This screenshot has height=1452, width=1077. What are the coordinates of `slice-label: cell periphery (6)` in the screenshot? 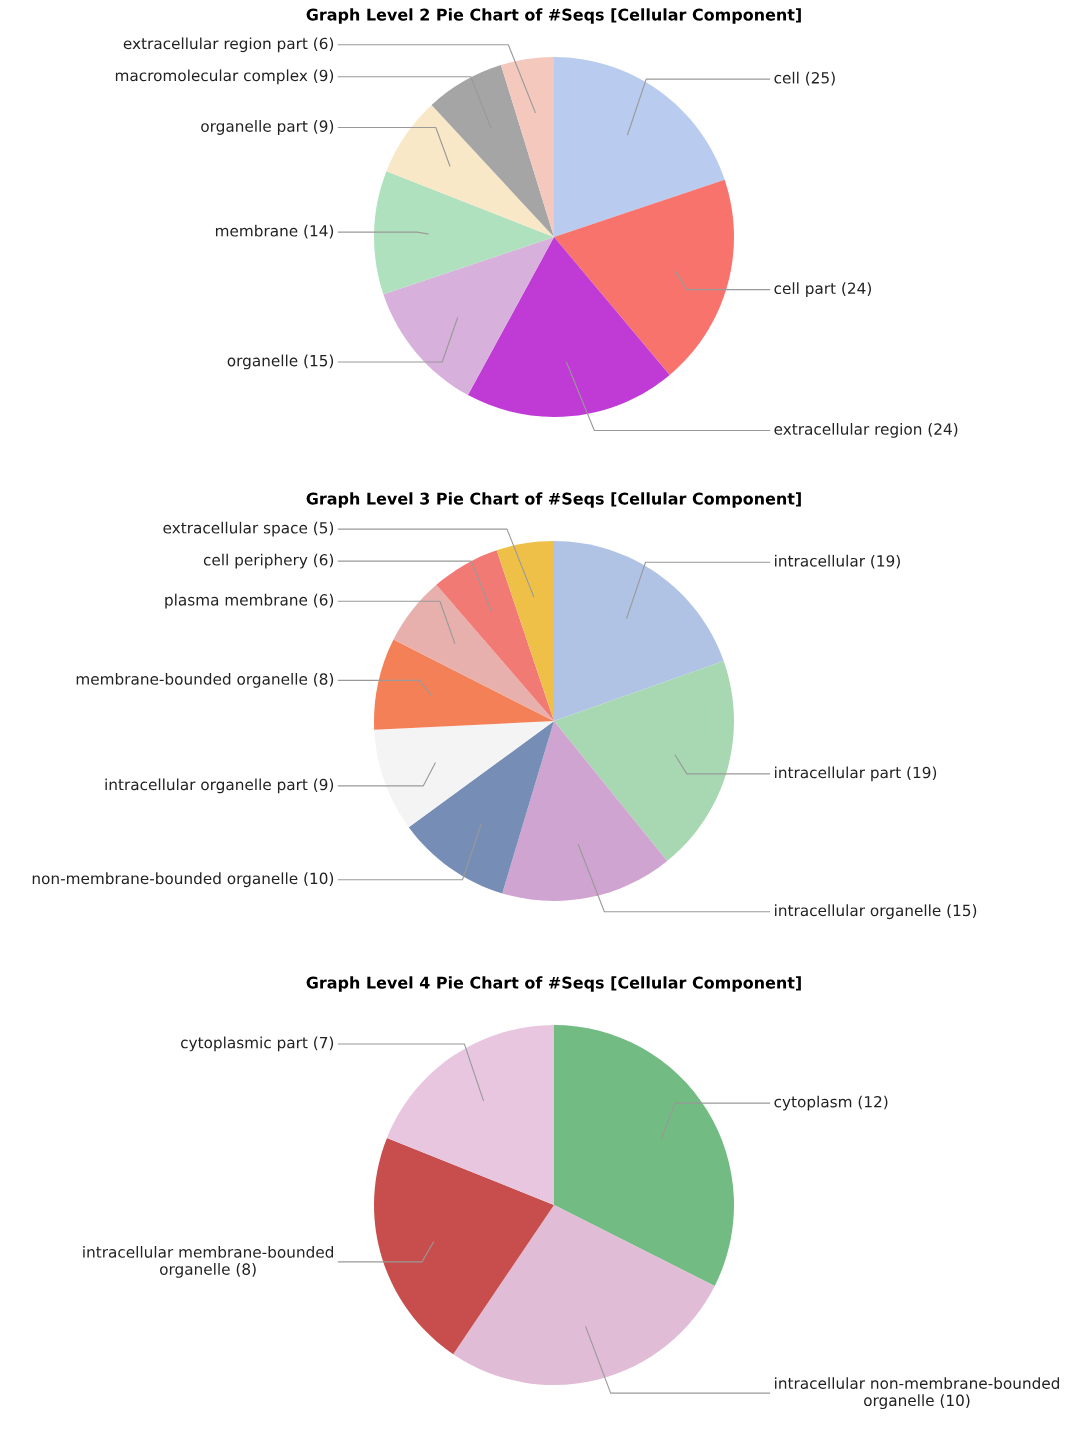 It's located at (268, 561).